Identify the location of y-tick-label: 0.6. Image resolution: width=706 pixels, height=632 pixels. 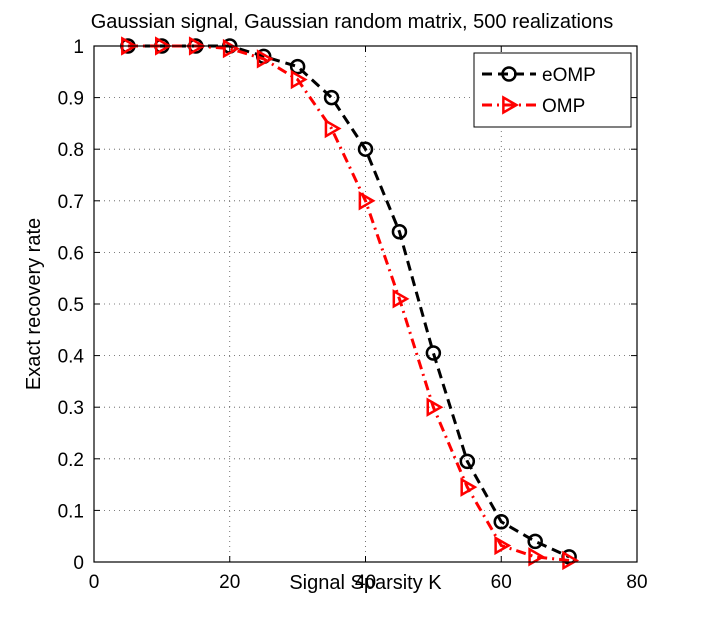
(71, 253).